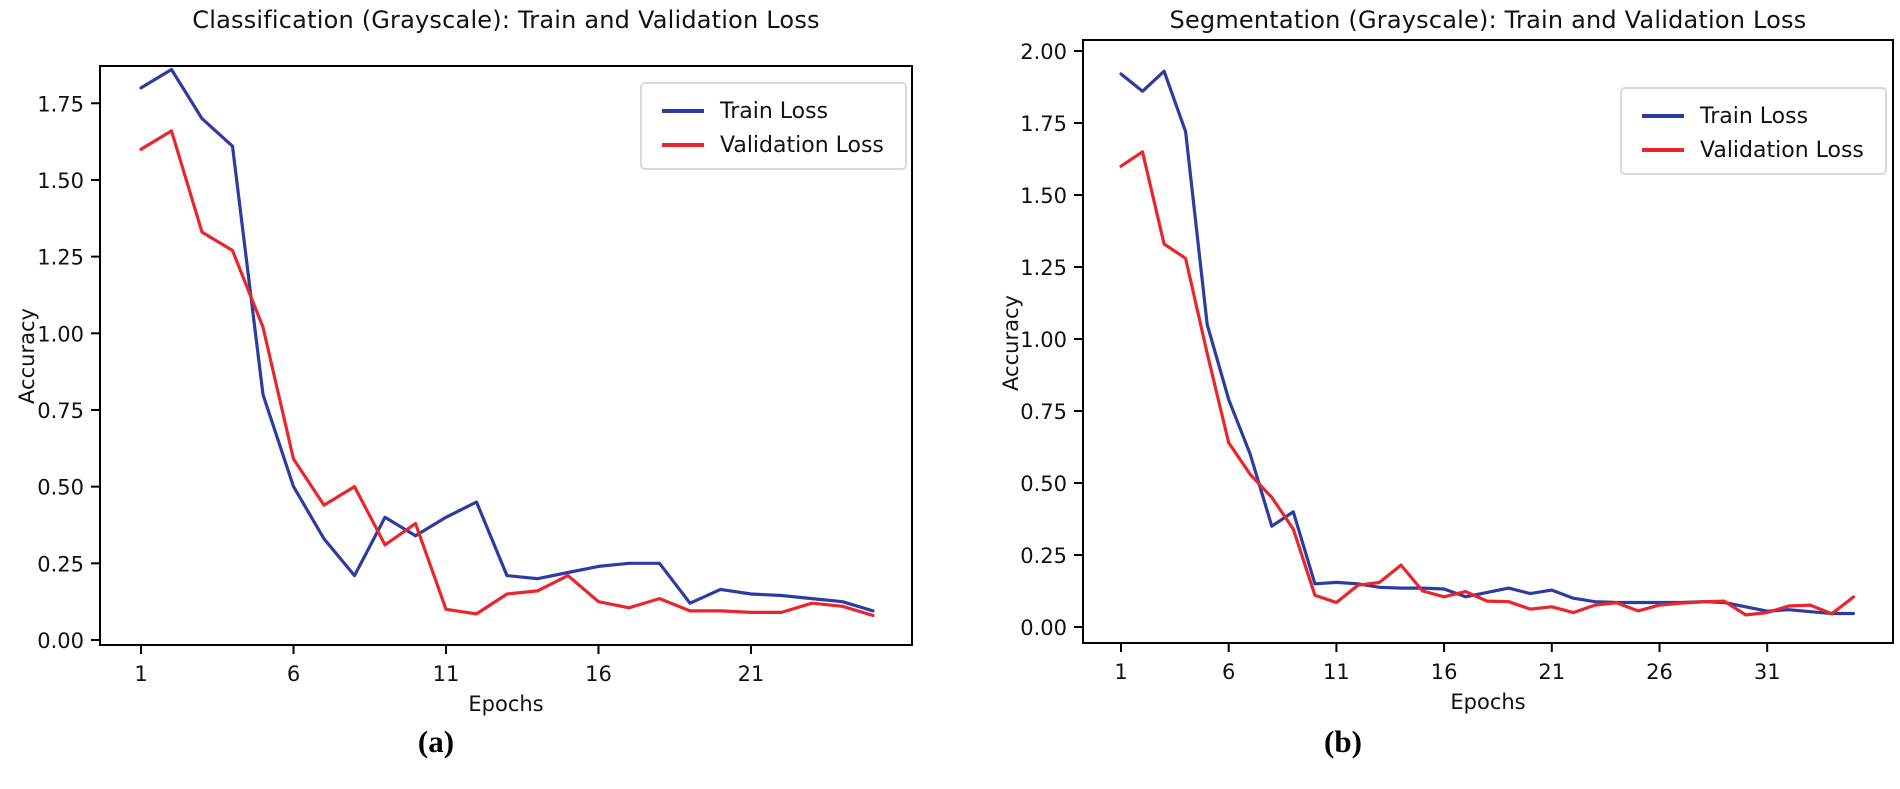 This screenshot has width=1900, height=789. Describe the element at coordinates (1659, 672) in the screenshot. I see `x-tick-label: 26` at that location.